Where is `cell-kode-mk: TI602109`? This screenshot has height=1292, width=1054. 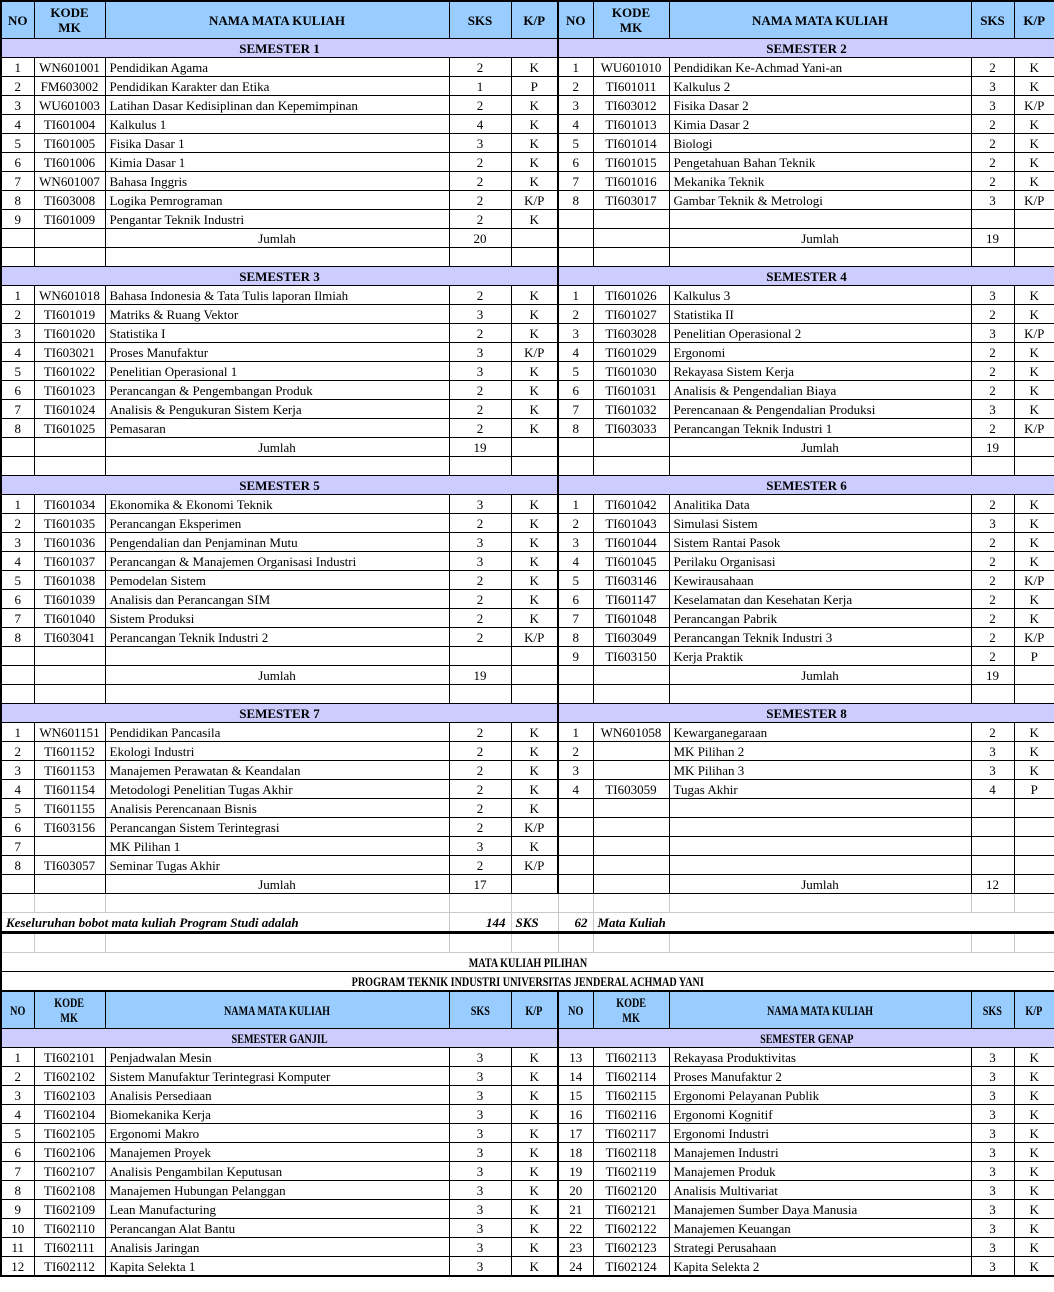
cell-kode-mk: TI602109 is located at coordinates (69, 1209).